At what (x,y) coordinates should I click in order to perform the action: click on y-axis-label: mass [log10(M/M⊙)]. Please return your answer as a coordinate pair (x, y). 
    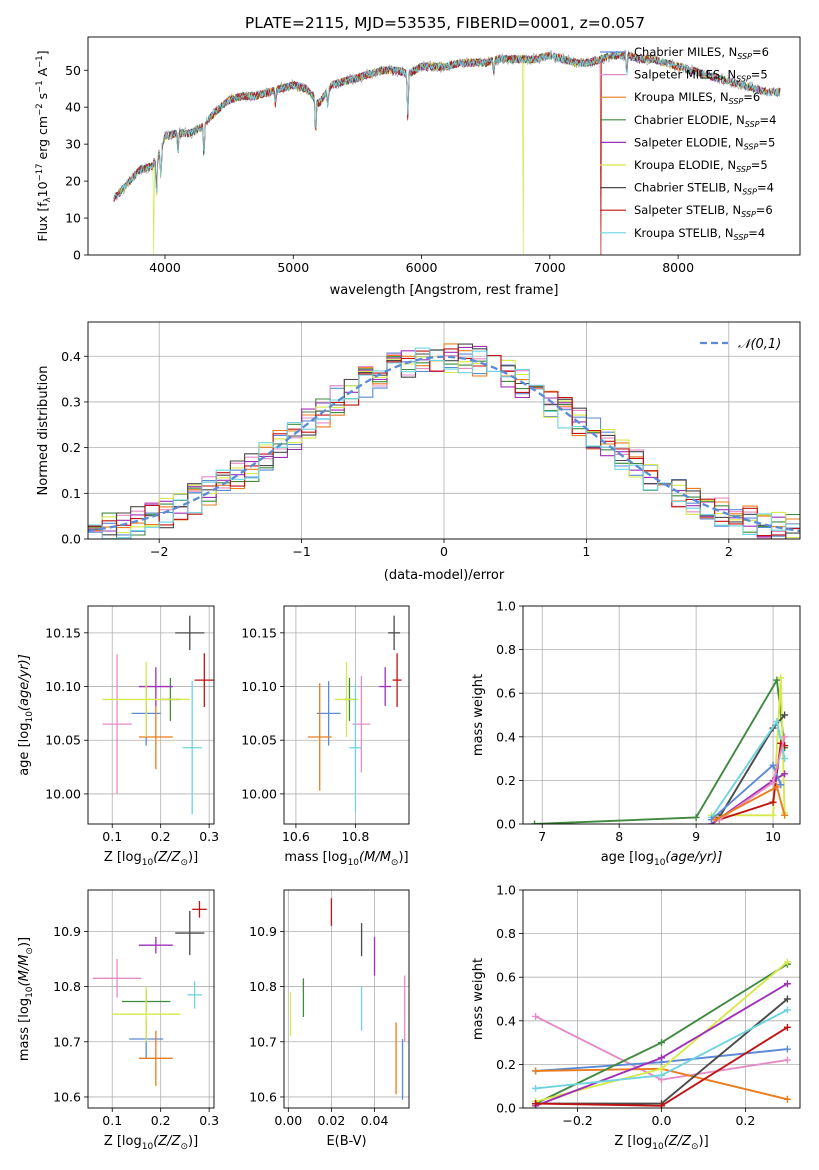
    Looking at the image, I should click on (26, 999).